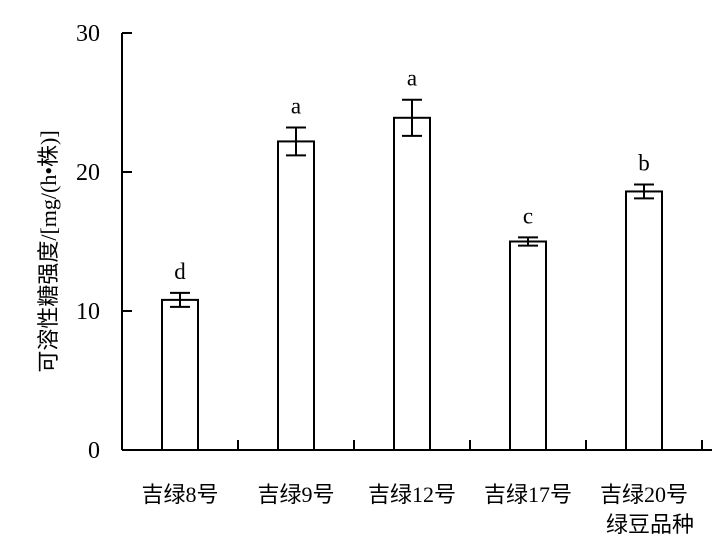 The height and width of the screenshot is (546, 727). I want to click on y-tick-label: 10, so click(88, 312).